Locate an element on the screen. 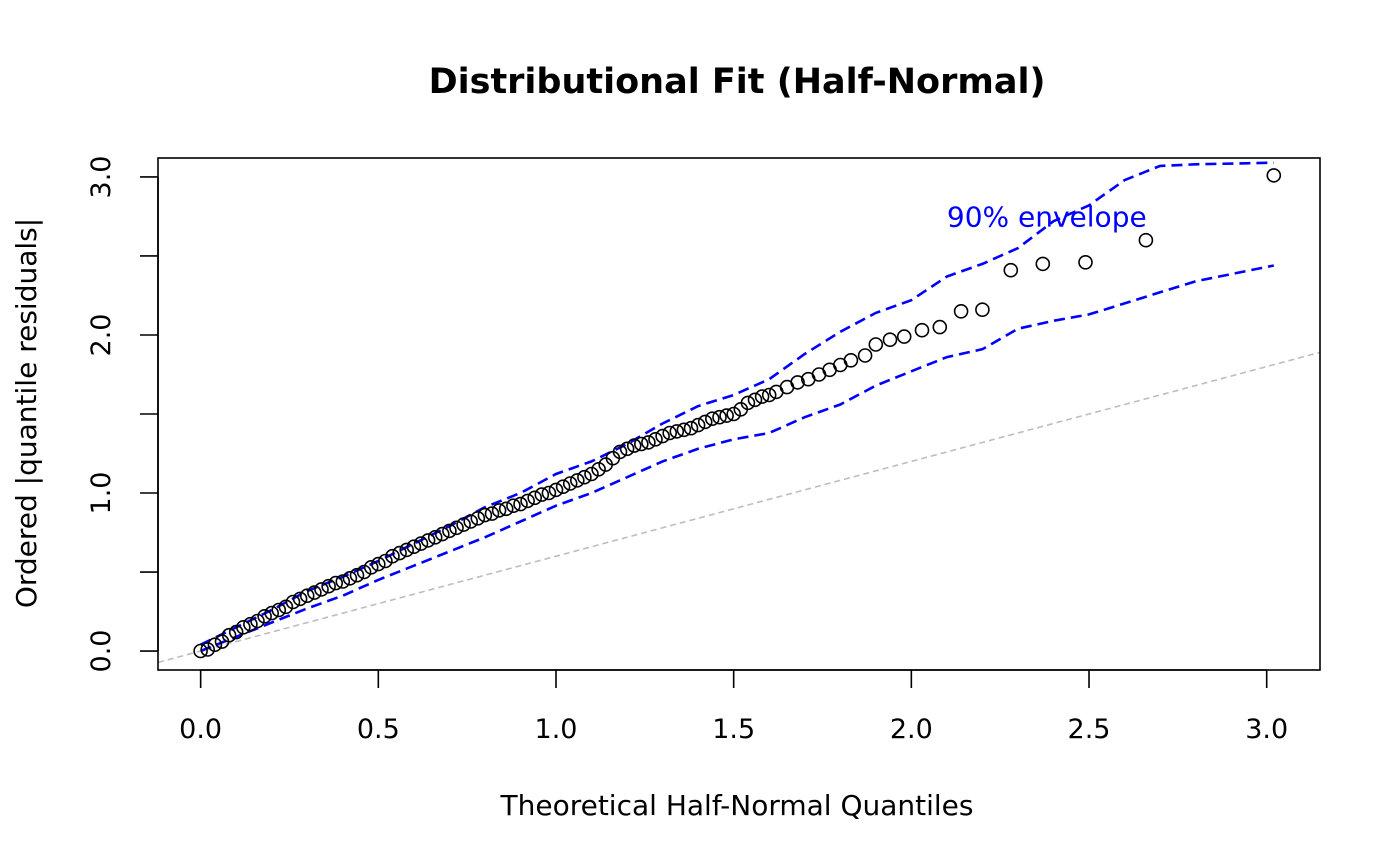 The image size is (1400, 866). x-tick-label: 1.5 is located at coordinates (733, 729).